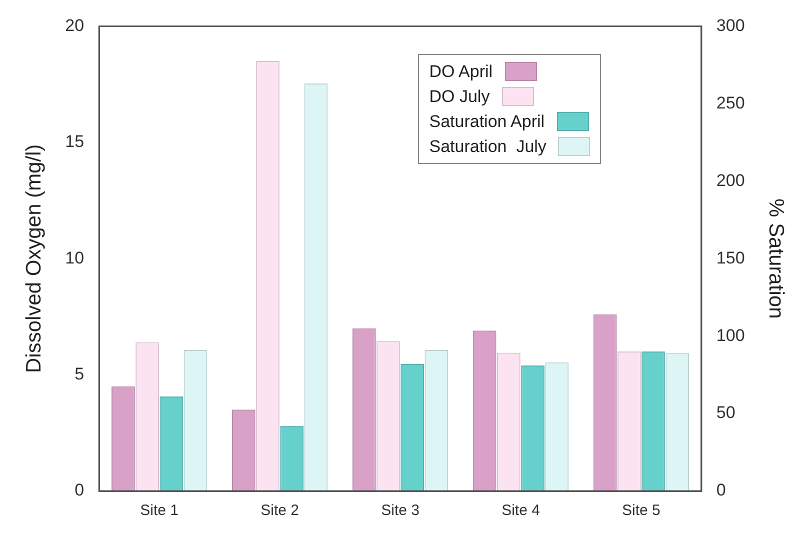 The width and height of the screenshot is (810, 535). Describe the element at coordinates (776, 258) in the screenshot. I see `y2-axis-title: % Saturation` at that location.